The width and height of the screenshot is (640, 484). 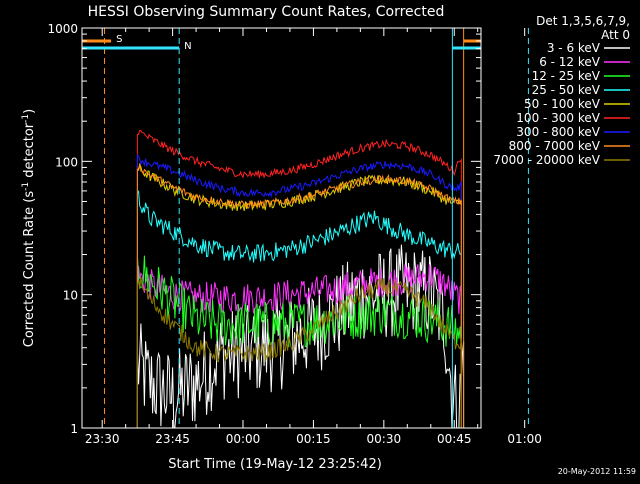 I want to click on x-tick-label: 23:30, so click(x=102, y=439).